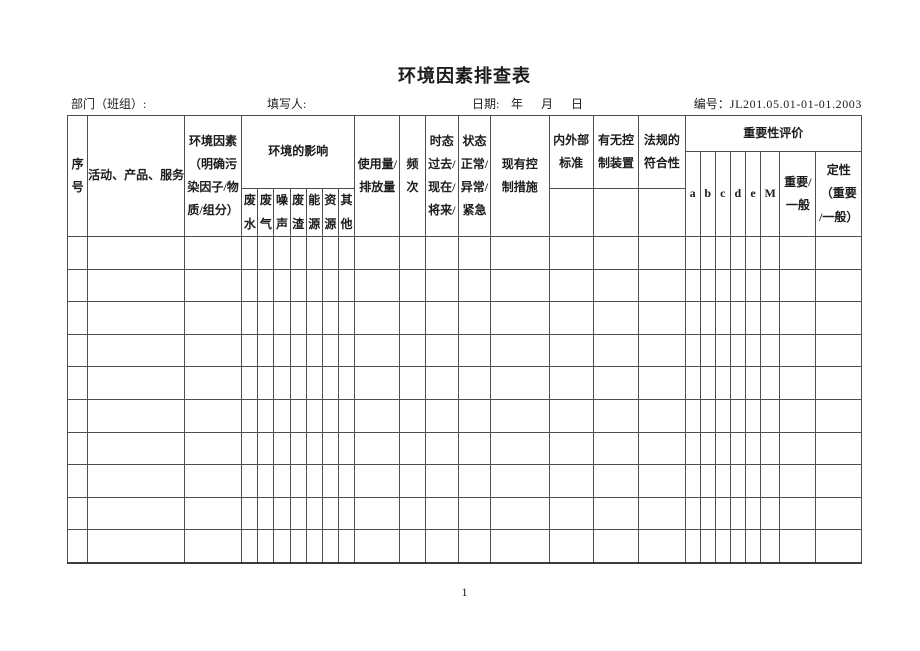 Image resolution: width=920 pixels, height=651 pixels. Describe the element at coordinates (441, 176) in the screenshot. I see `header-tense: 时态 过去/ 现在/ 将来/` at that location.